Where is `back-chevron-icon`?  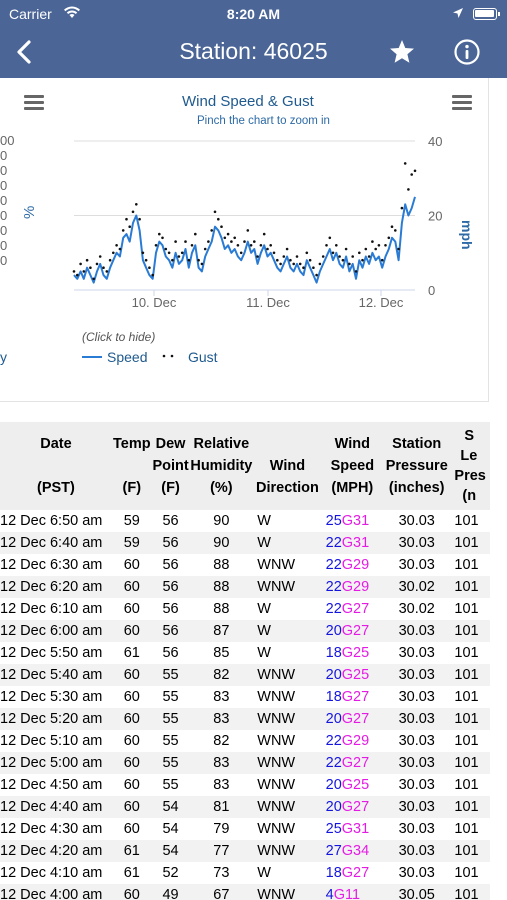
back-chevron-icon is located at coordinates (24, 52).